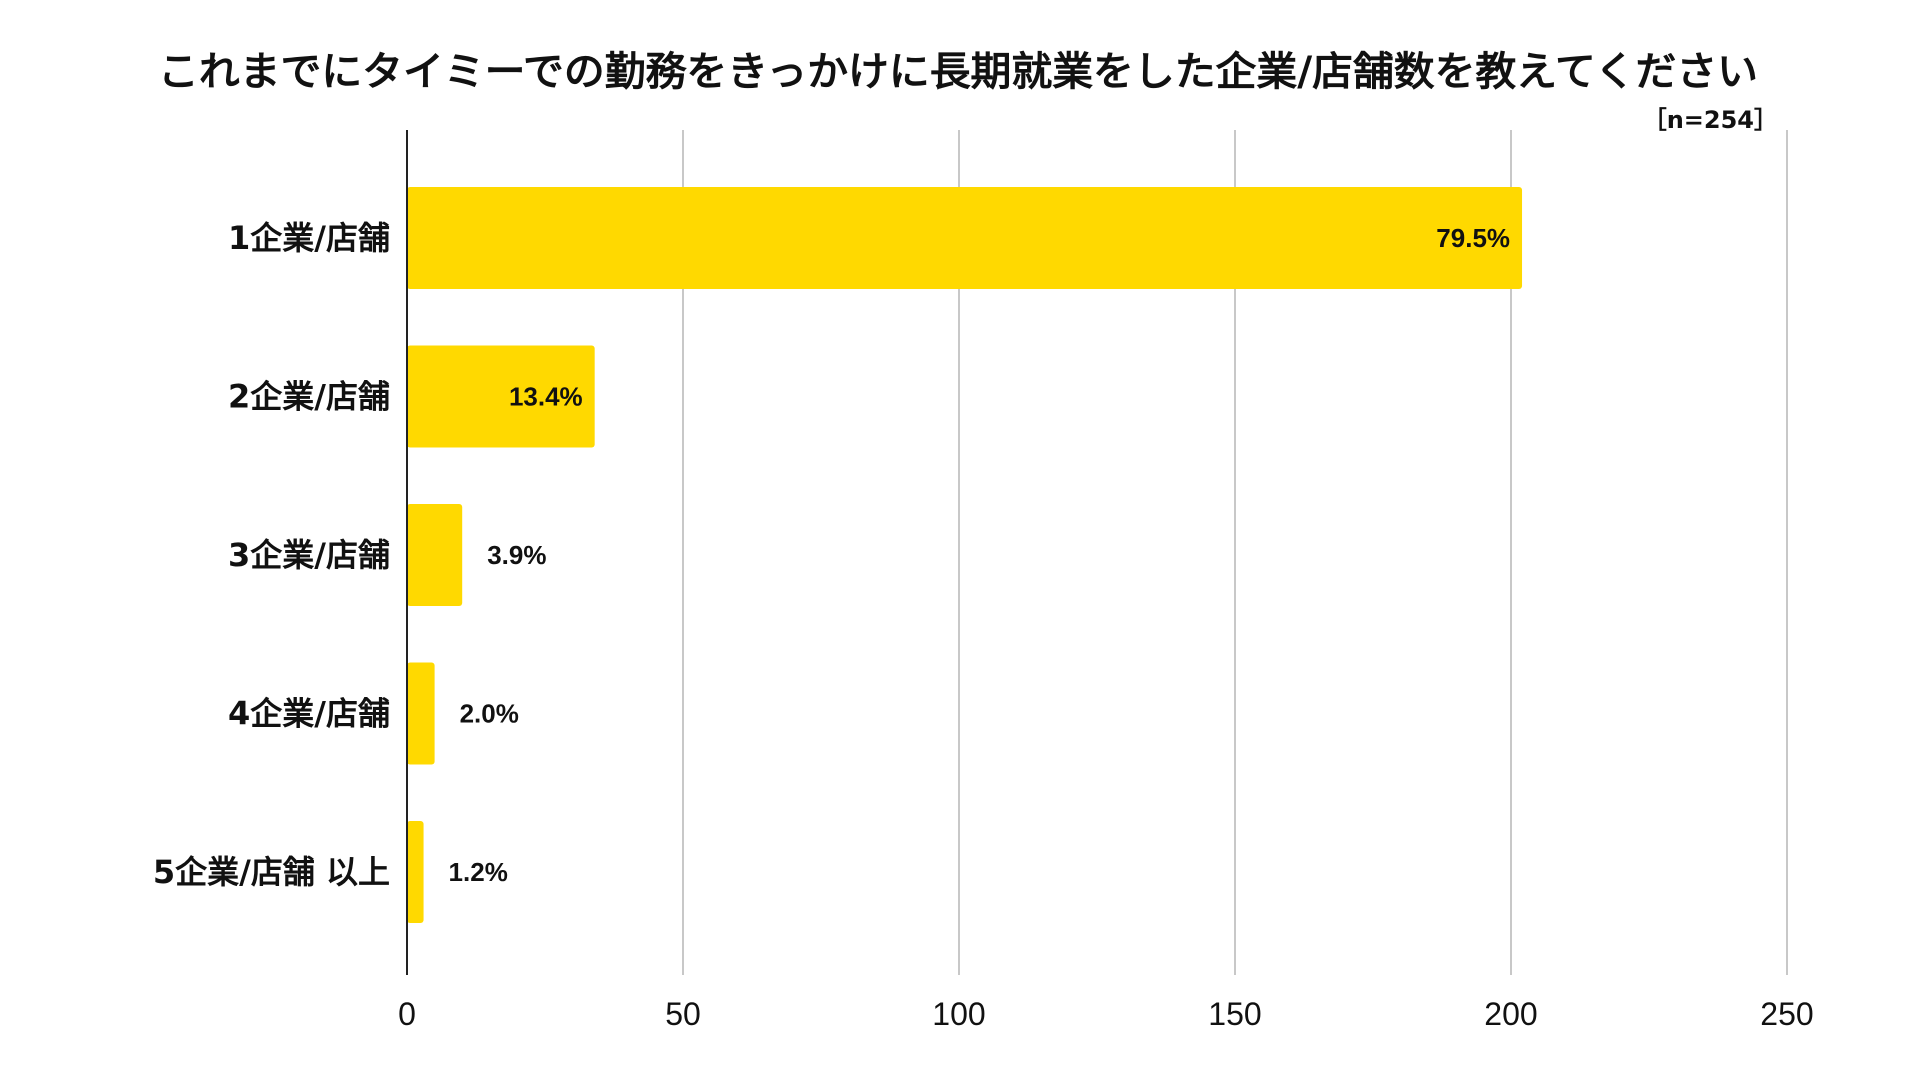 The width and height of the screenshot is (1920, 1080). Describe the element at coordinates (1234, 1014) in the screenshot. I see `x-tick-label-150: 150` at that location.